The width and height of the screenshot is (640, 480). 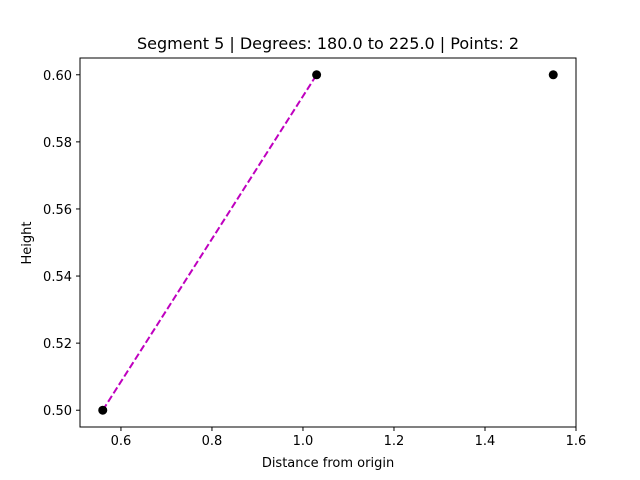 I want to click on y-tick-label: 0.60, so click(x=57, y=76).